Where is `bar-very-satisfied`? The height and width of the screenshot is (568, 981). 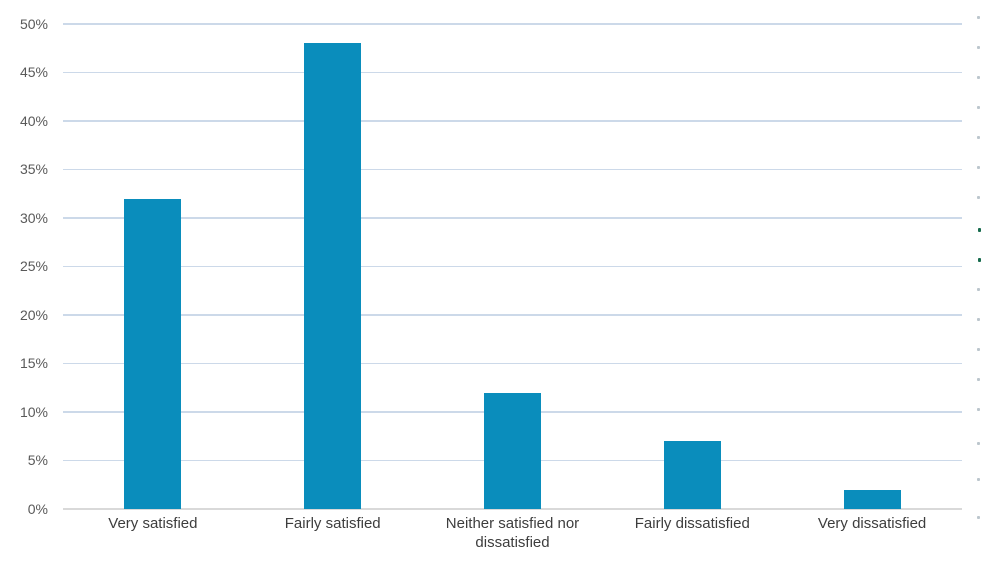
bar-very-satisfied is located at coordinates (153, 353).